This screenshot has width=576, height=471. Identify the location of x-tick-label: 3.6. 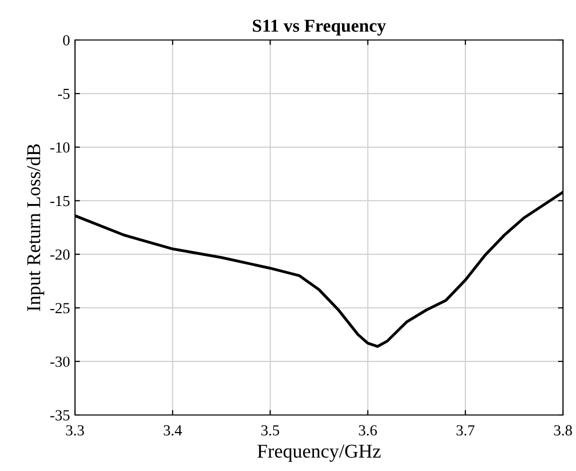
(367, 430).